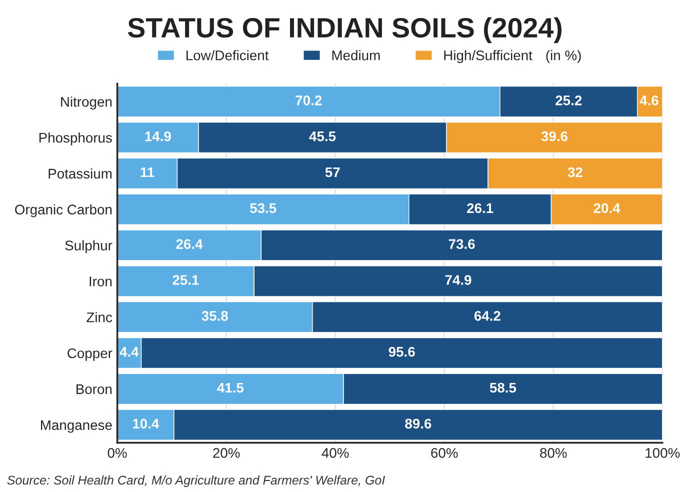  Describe the element at coordinates (553, 453) in the screenshot. I see `x-tick-label: 80%` at that location.